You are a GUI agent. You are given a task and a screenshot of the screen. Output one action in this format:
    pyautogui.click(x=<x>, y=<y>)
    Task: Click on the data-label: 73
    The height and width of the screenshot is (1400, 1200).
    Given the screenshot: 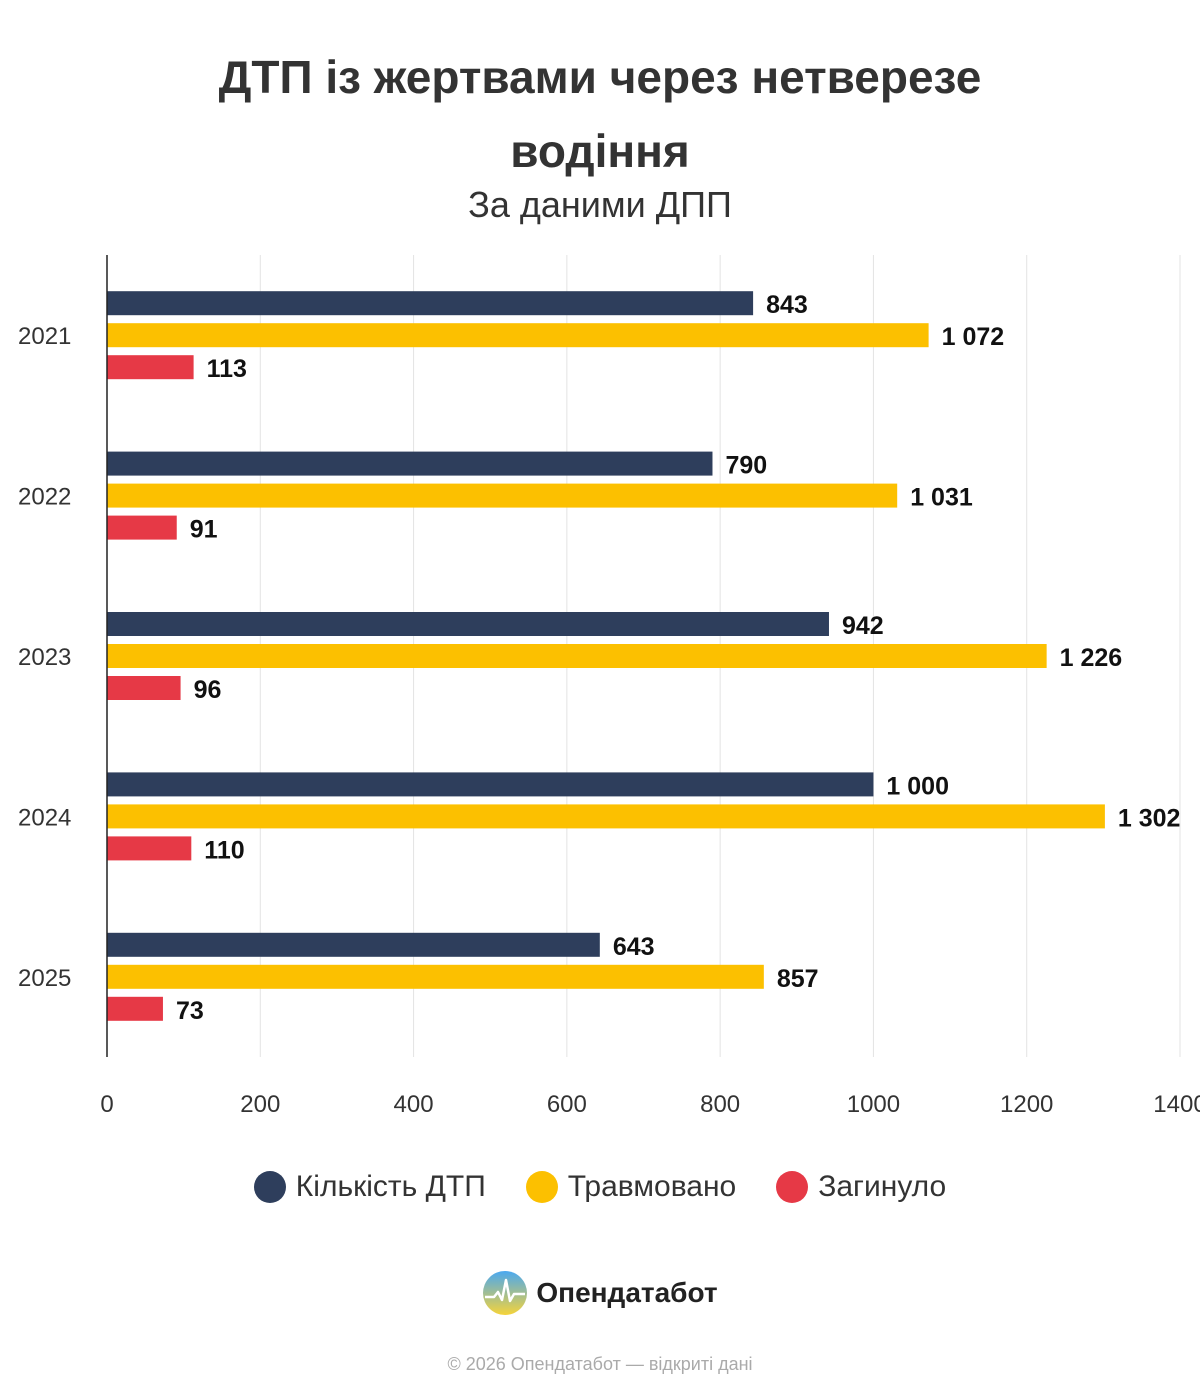 What is the action you would take?
    pyautogui.click(x=190, y=1011)
    